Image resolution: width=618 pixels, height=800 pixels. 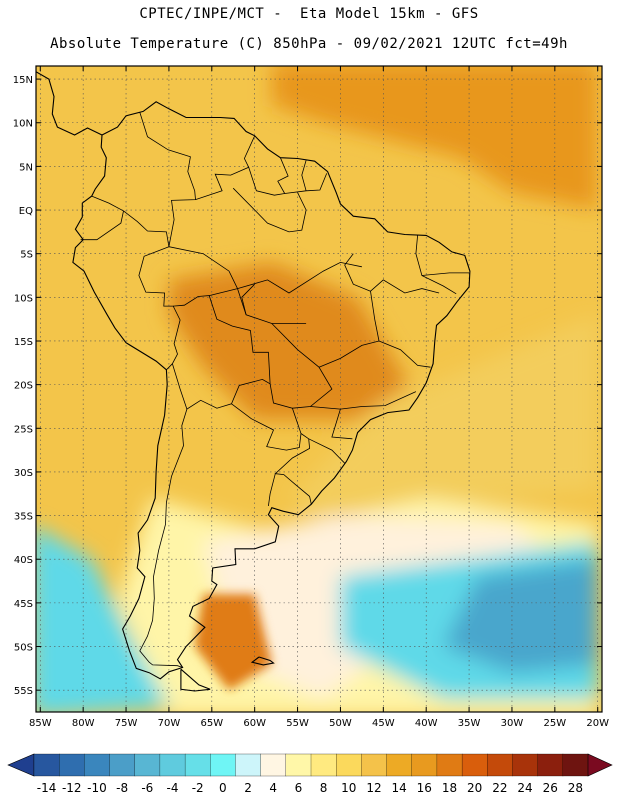 I want to click on lon-tick-label: 30W, so click(x=512, y=723).